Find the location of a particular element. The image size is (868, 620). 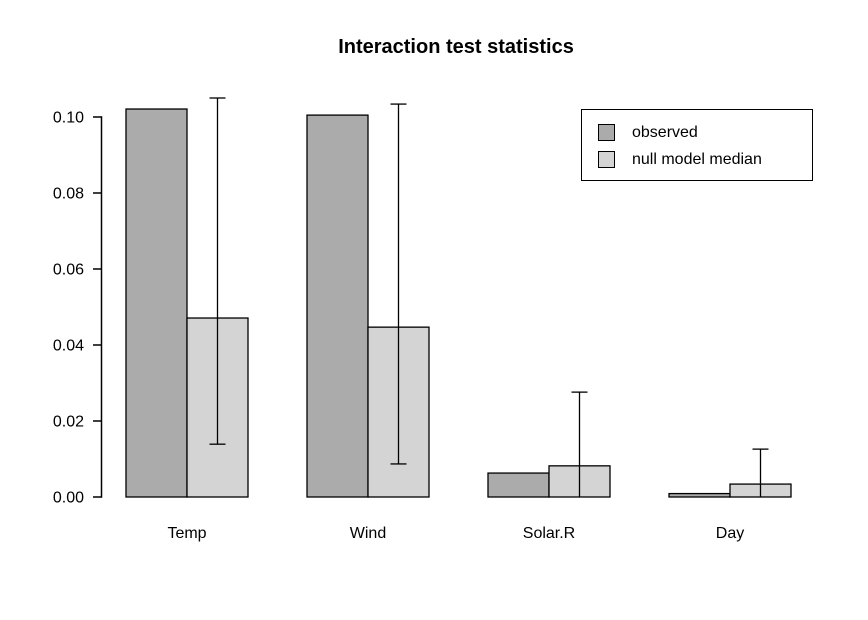

y-tick-label: 0.02 is located at coordinates (68, 422).